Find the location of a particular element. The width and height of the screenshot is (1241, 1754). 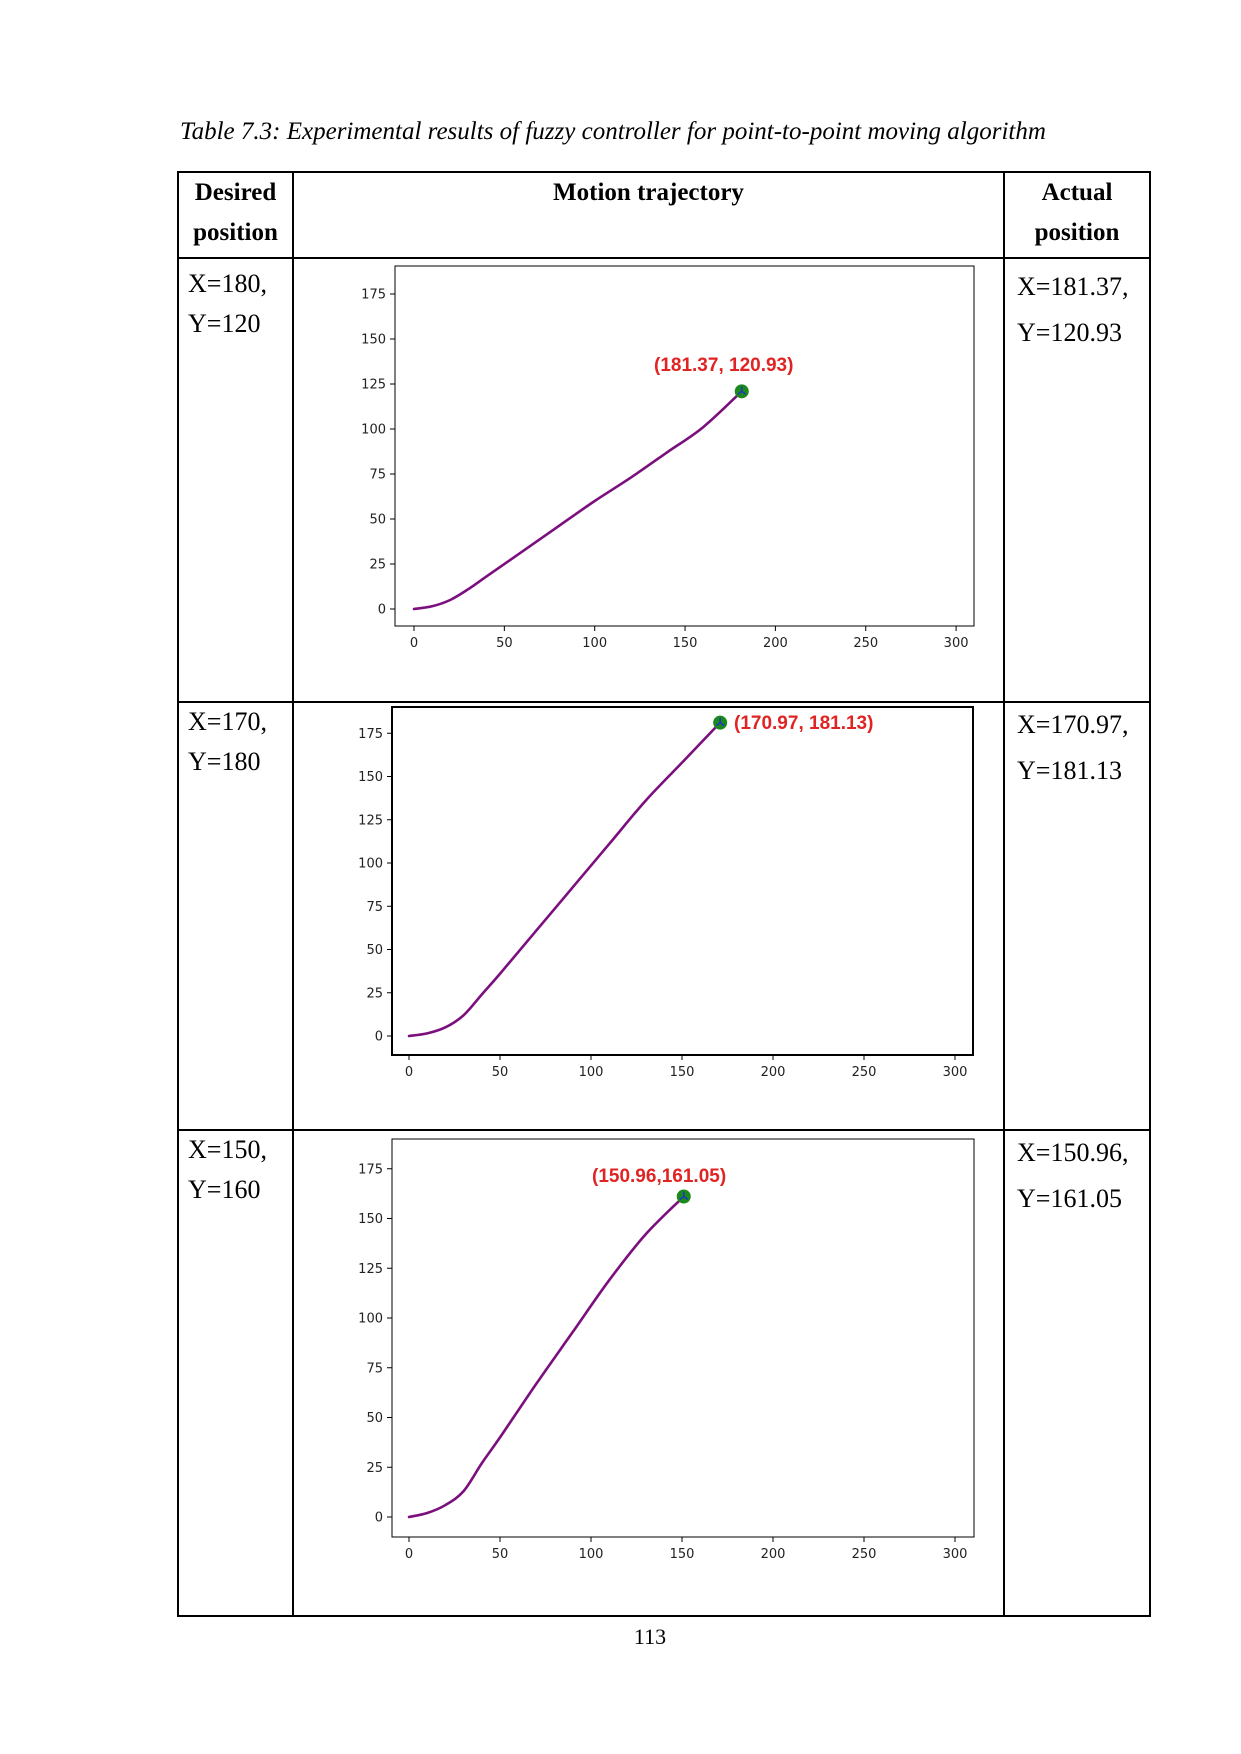

header-actual-position: Actual position is located at coordinates (1077, 213).